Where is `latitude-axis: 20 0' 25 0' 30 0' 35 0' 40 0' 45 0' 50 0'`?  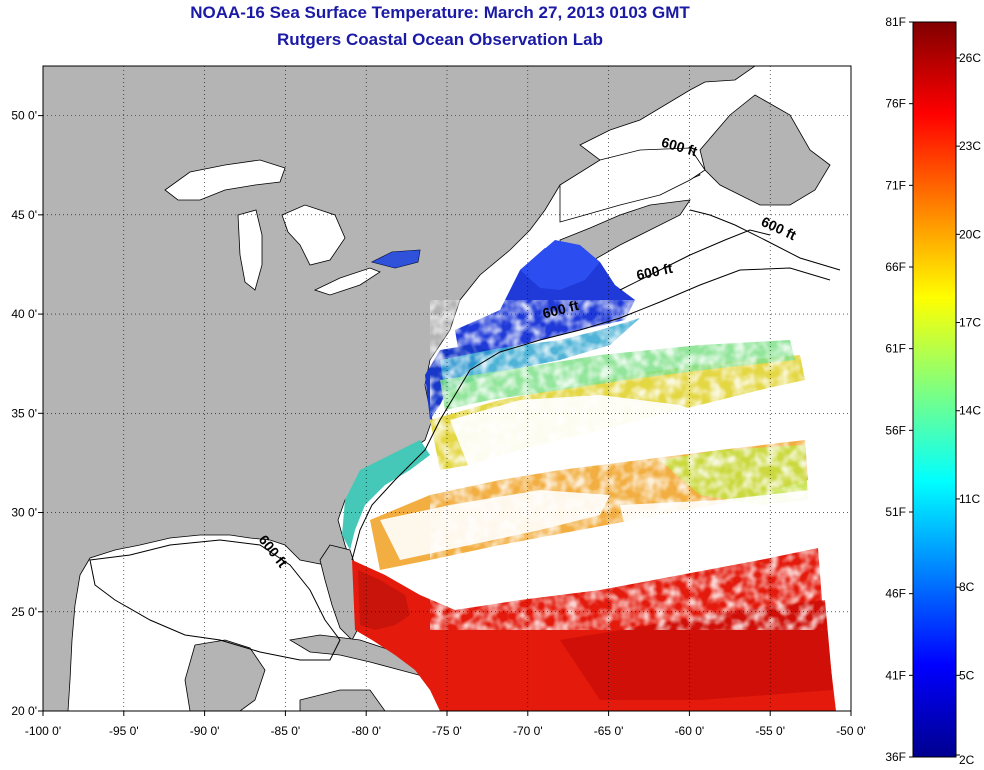
latitude-axis: 20 0' 25 0' 30 0' 35 0' 40 0' 45 0' 50 0' is located at coordinates (27, 413).